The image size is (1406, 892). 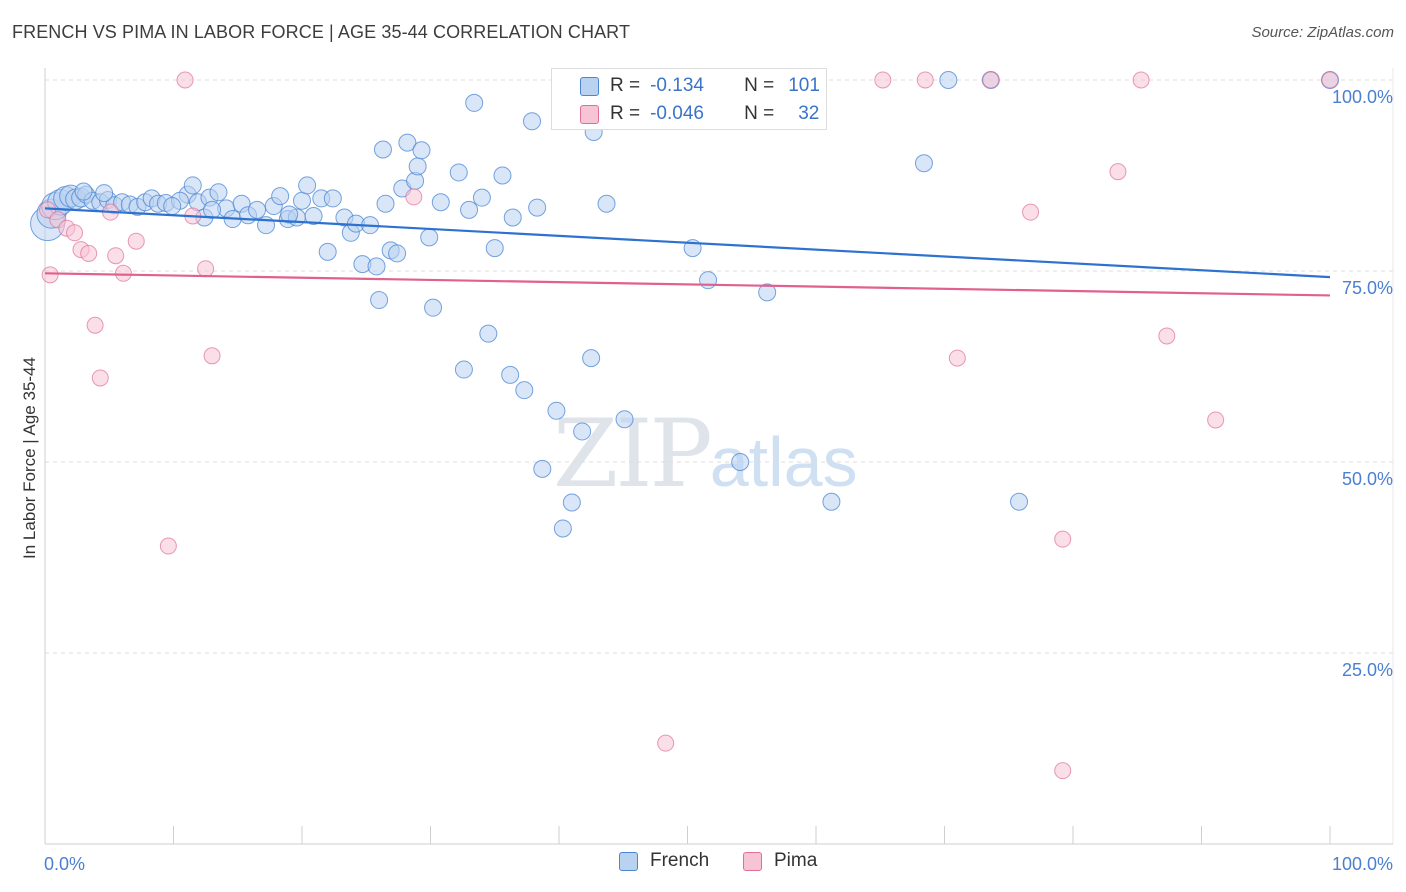 What do you see at coordinates (759, 85) in the screenshot?
I see `french-n-label: N =` at bounding box center [759, 85].